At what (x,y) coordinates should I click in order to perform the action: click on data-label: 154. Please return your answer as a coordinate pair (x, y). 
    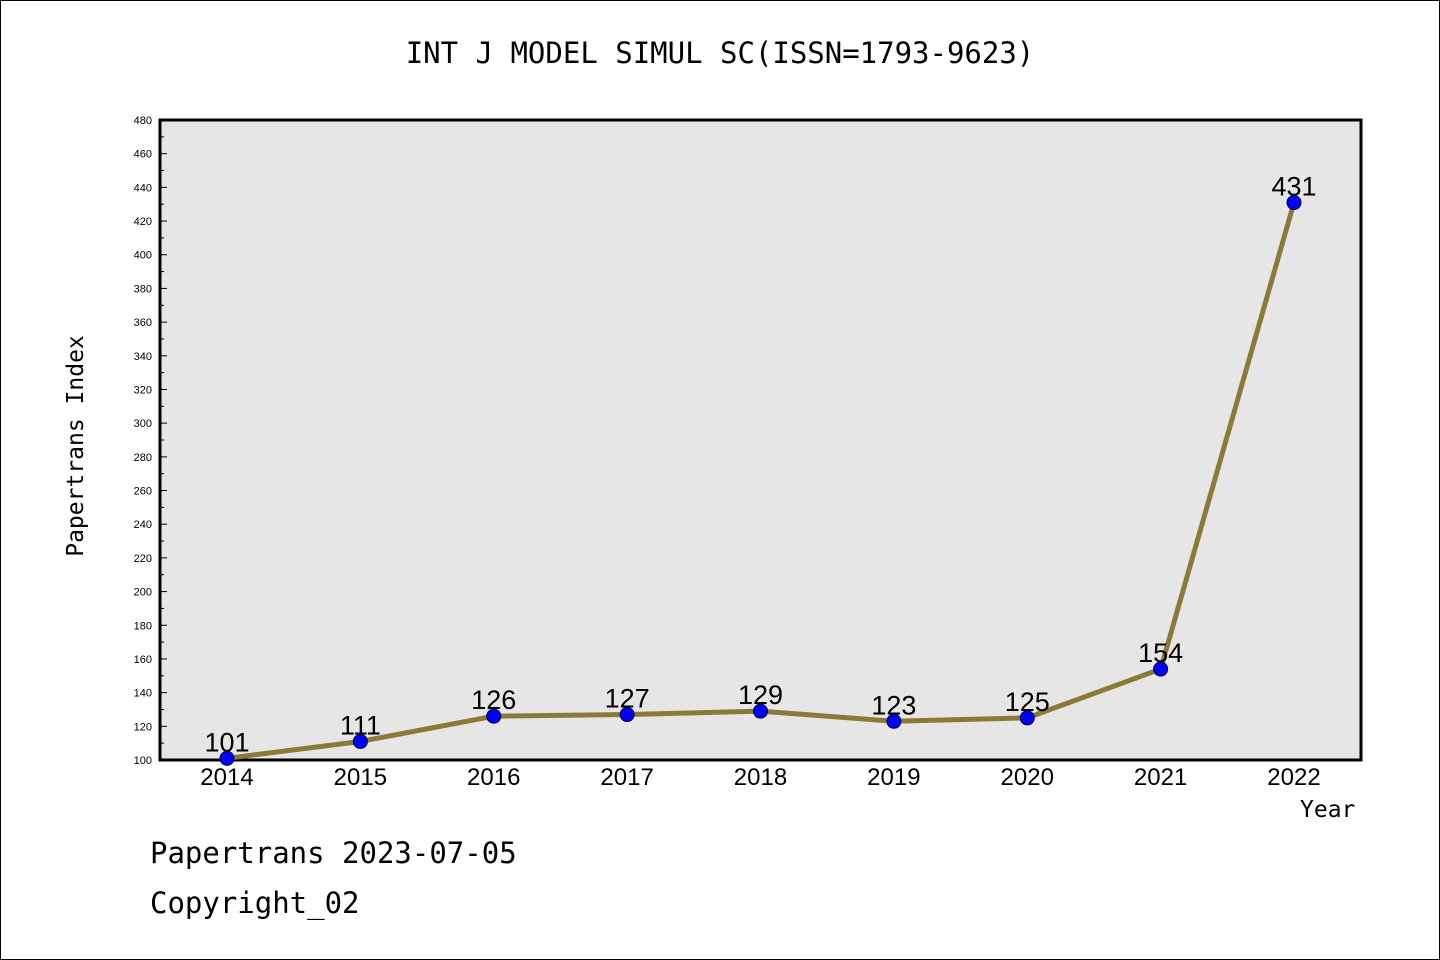
    Looking at the image, I should click on (1160, 653).